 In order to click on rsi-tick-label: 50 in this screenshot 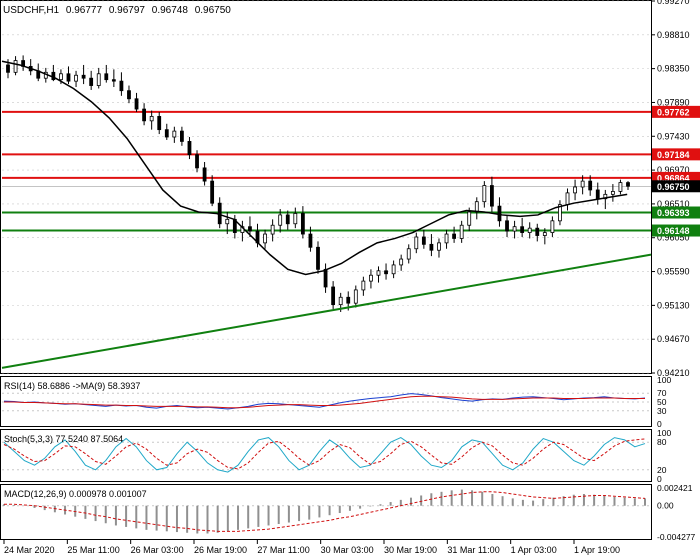, I will do `click(662, 402)`.